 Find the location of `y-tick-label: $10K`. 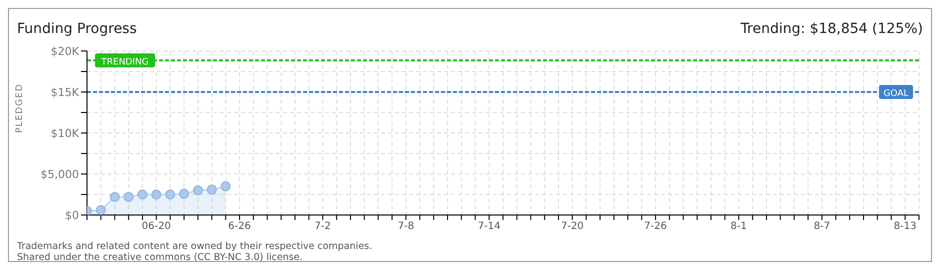

y-tick-label: $10K is located at coordinates (65, 133).